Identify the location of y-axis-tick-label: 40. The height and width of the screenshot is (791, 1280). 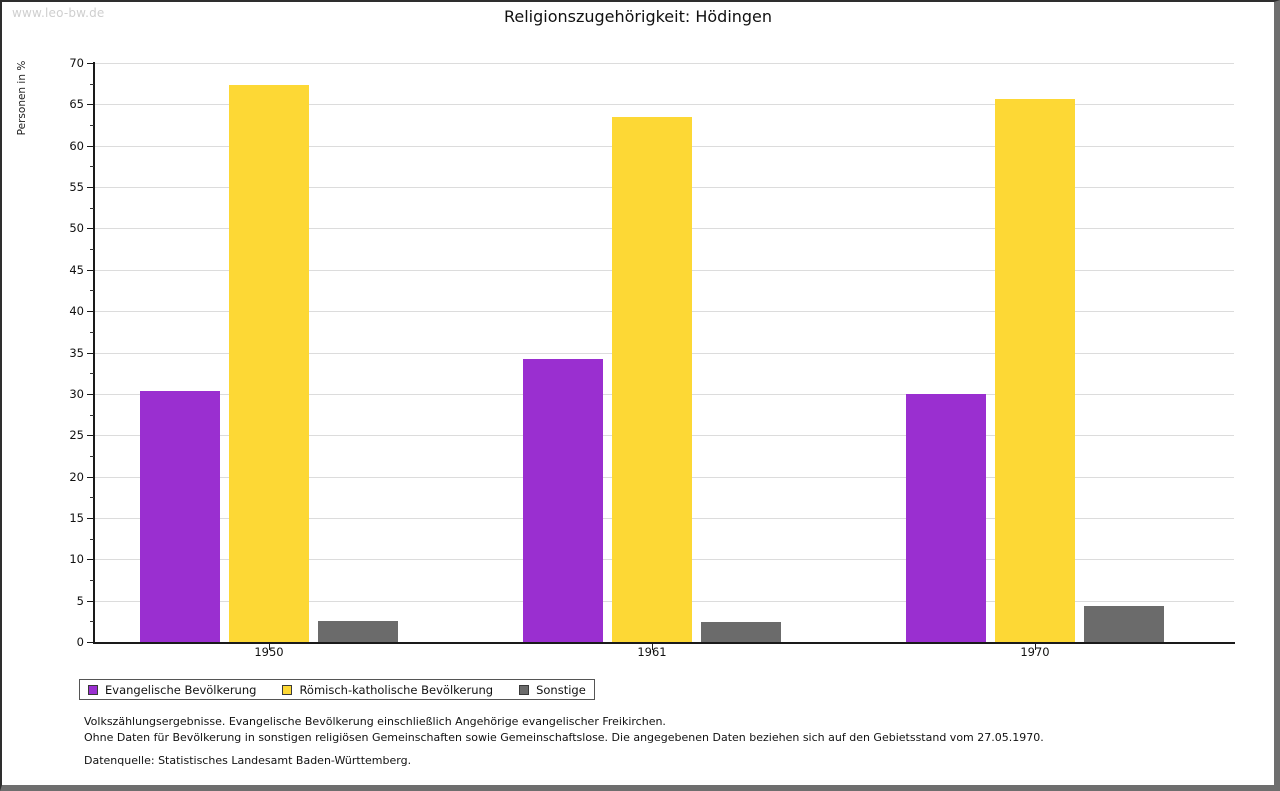
(76, 311).